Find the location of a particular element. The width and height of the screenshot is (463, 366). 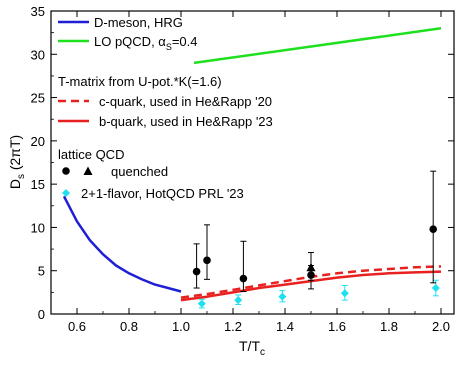

legend-quenched-label: quenched is located at coordinates (139, 171).